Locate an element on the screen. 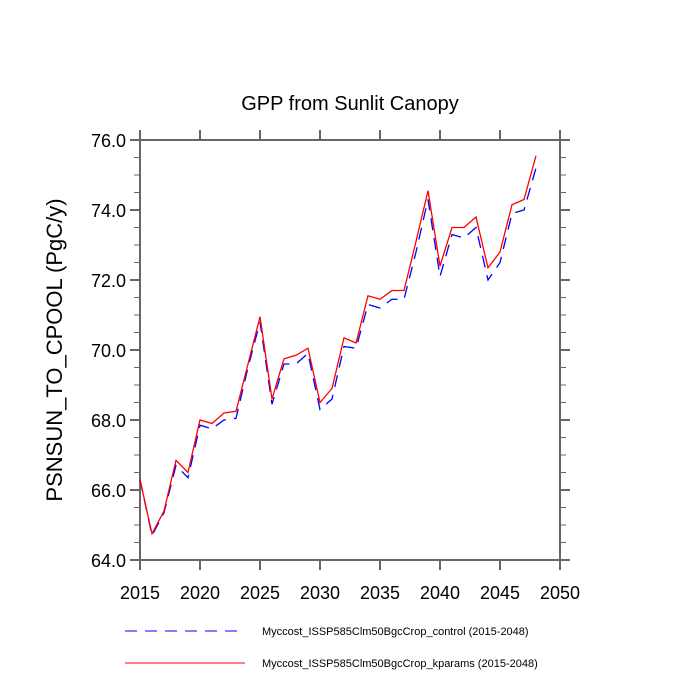 This screenshot has height=700, width=700. x-tick-label: 2035 is located at coordinates (380, 593).